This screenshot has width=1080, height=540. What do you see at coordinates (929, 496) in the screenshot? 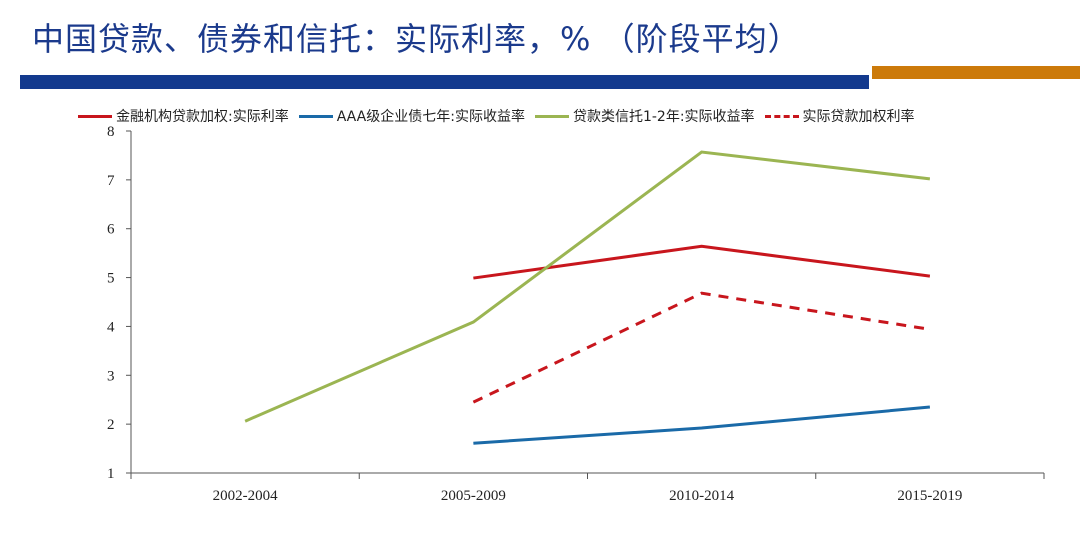
I see `x-tick-label: 2015-2019` at bounding box center [929, 496].